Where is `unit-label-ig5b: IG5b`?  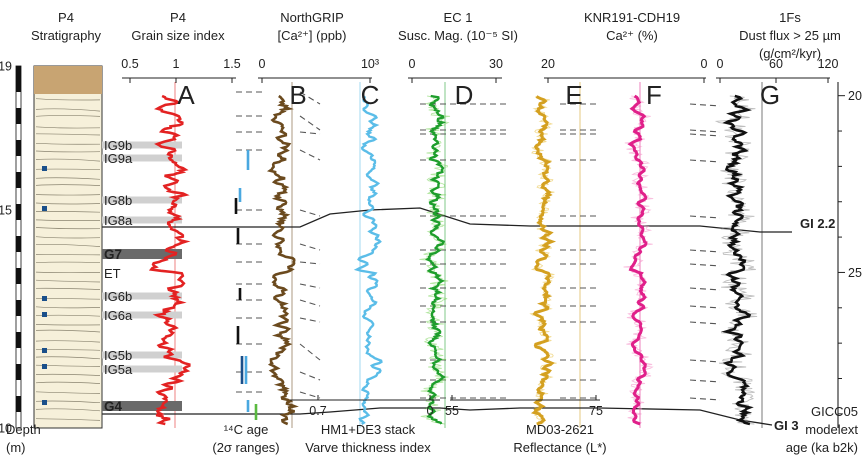
unit-label-ig5b: IG5b is located at coordinates (118, 355).